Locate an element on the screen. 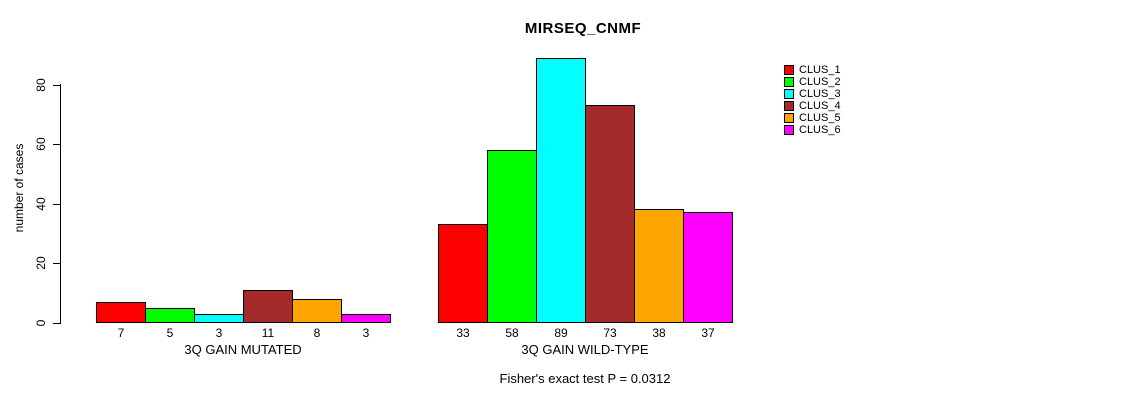  bar-value-label: 8 is located at coordinates (317, 333).